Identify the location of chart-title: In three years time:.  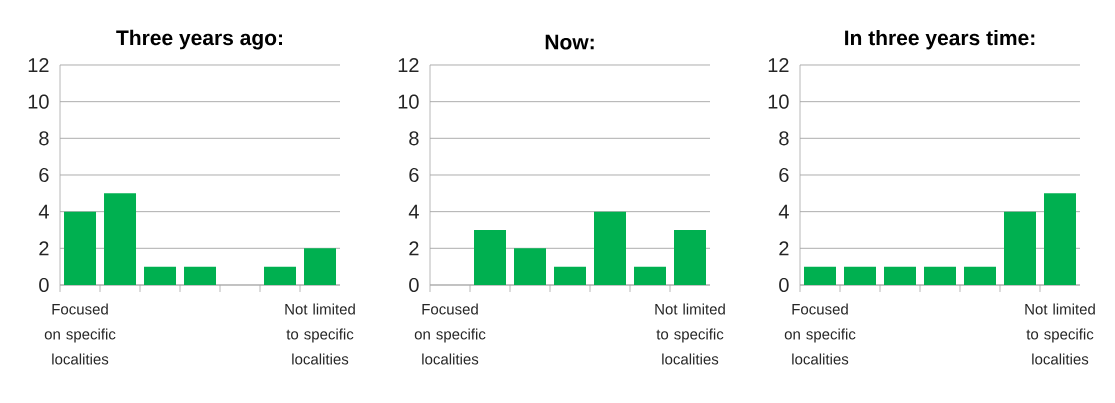
(940, 39).